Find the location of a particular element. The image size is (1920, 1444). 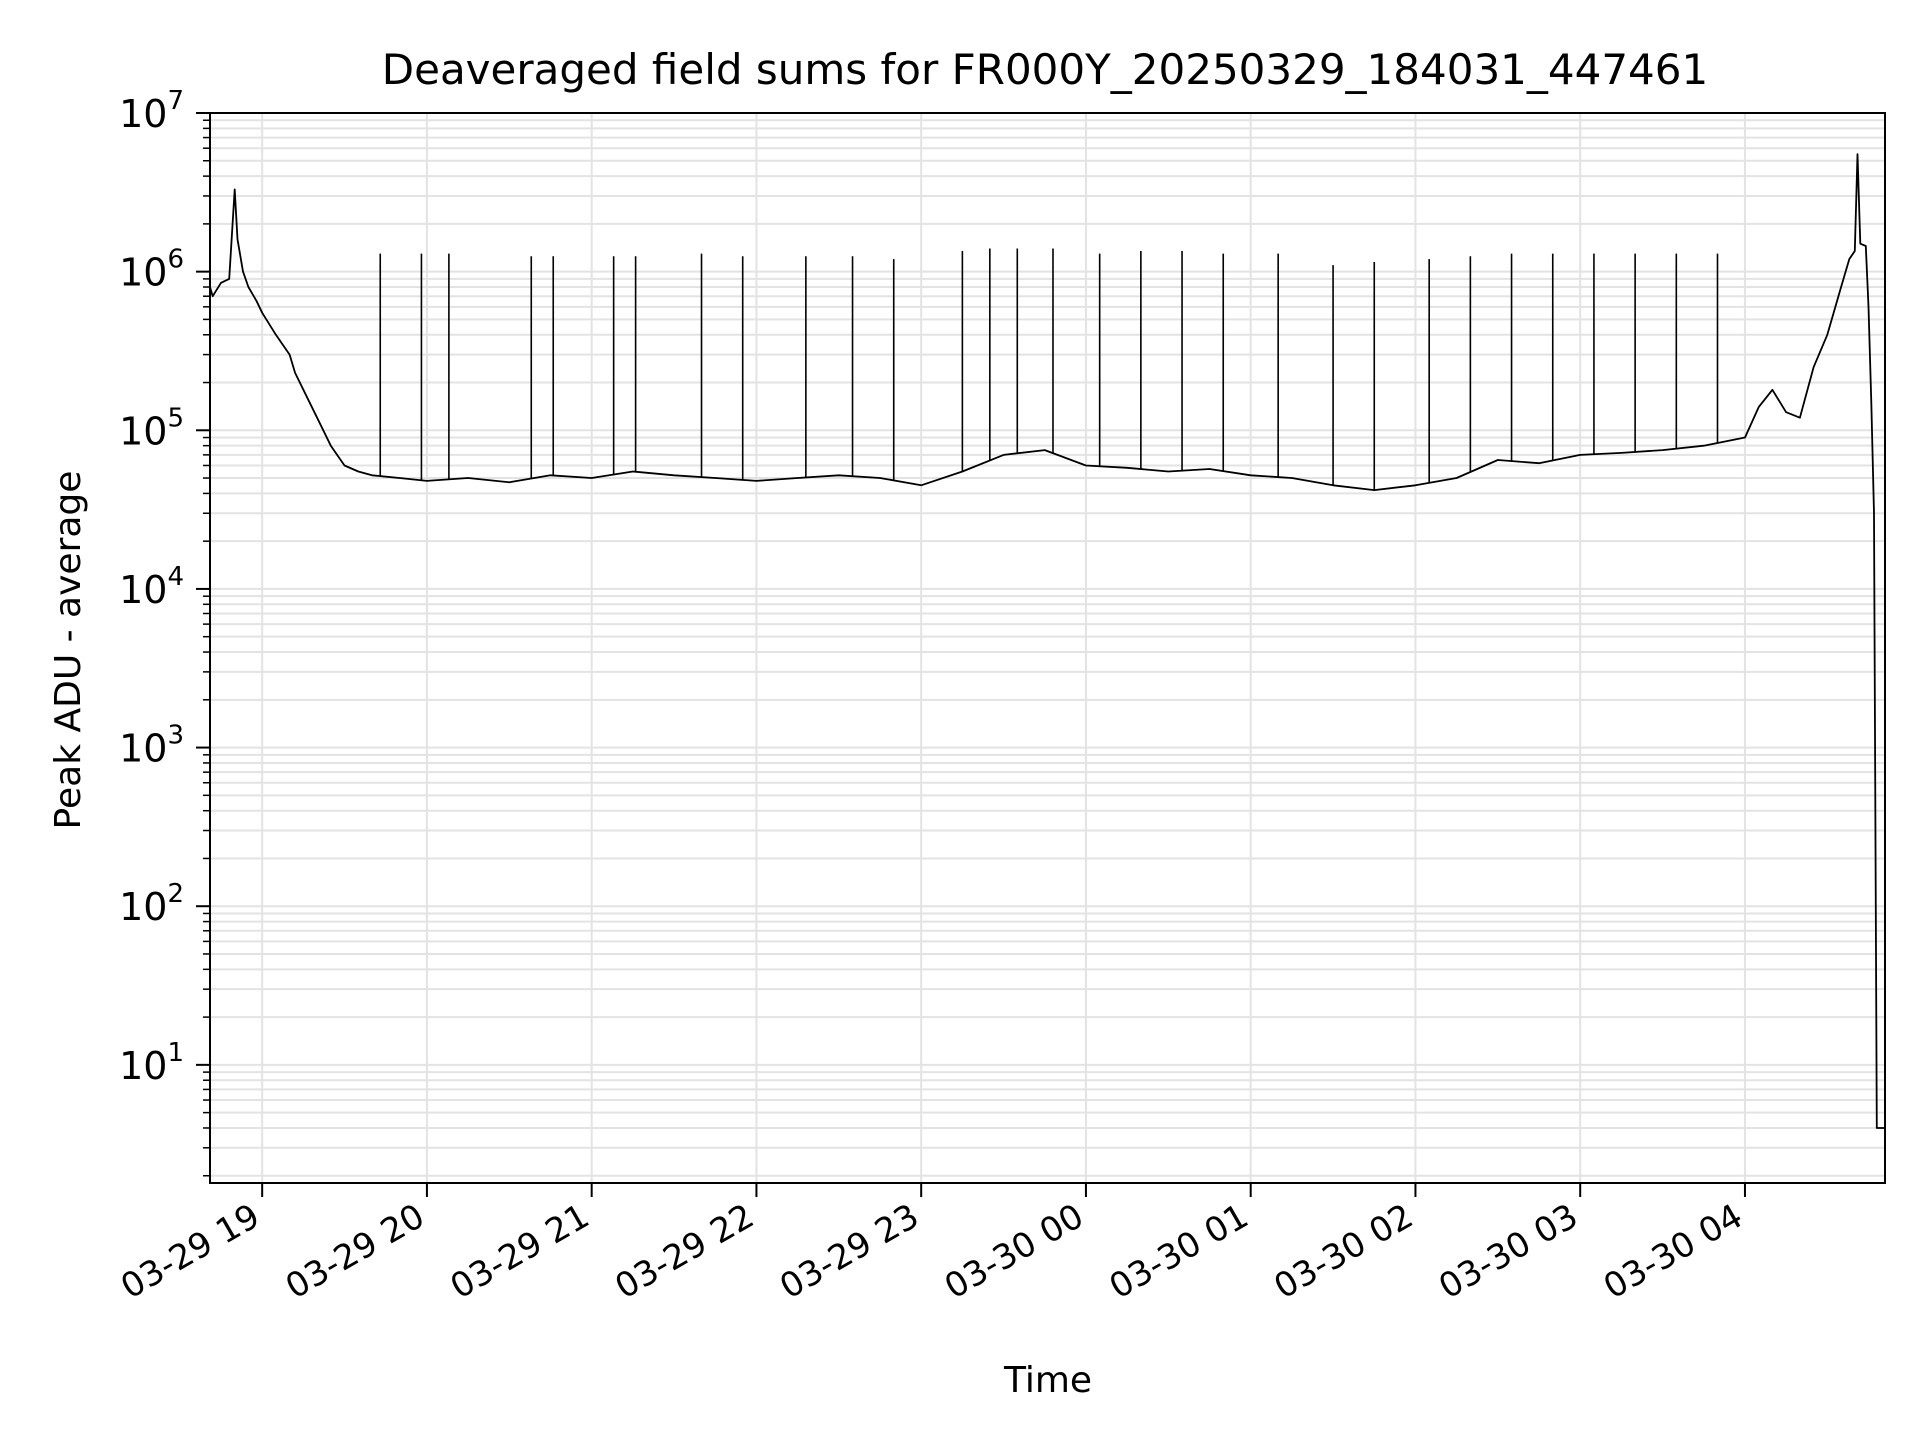

y-tick-label: 10⁴ is located at coordinates (151, 587).